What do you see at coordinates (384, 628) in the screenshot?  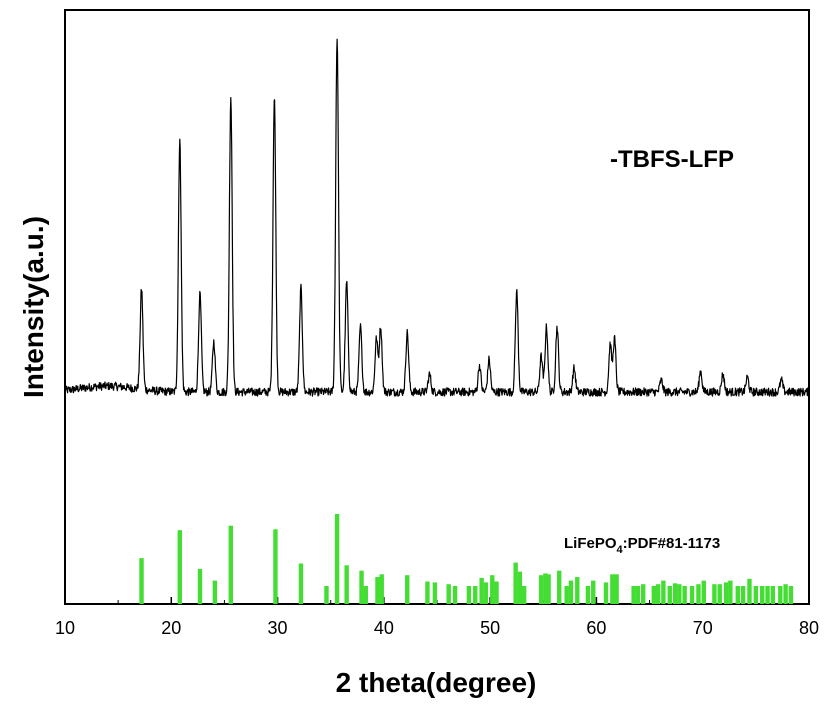 I see `x-tick-label: 40` at bounding box center [384, 628].